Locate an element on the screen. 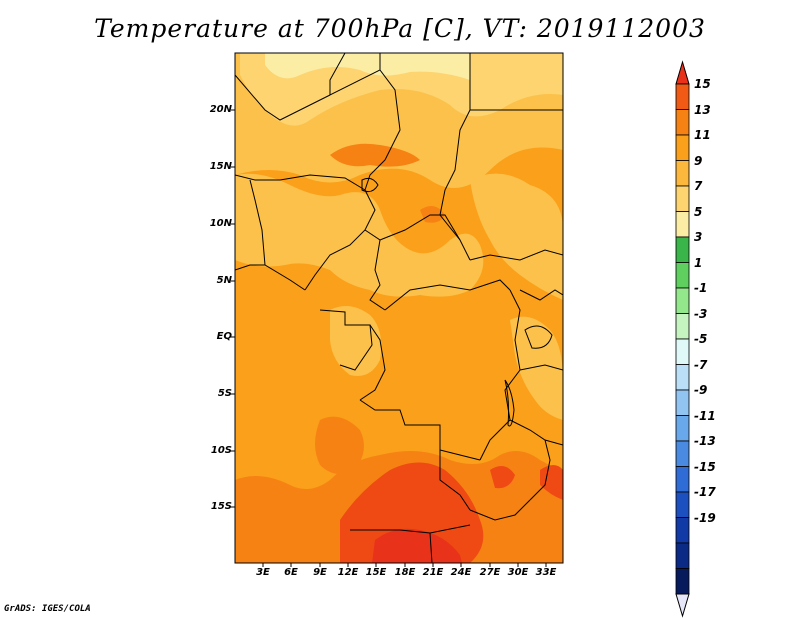 This screenshot has width=800, height=618. lat-label-15n: 15N is located at coordinates (220, 166).